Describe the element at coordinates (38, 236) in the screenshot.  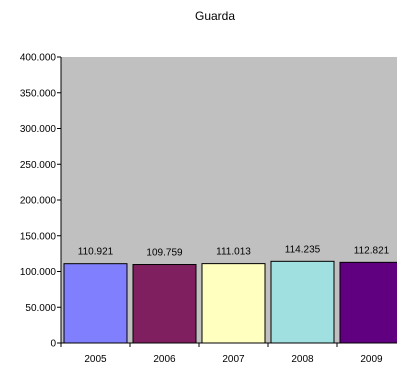
I see `y-tick-label: 150.000` at that location.